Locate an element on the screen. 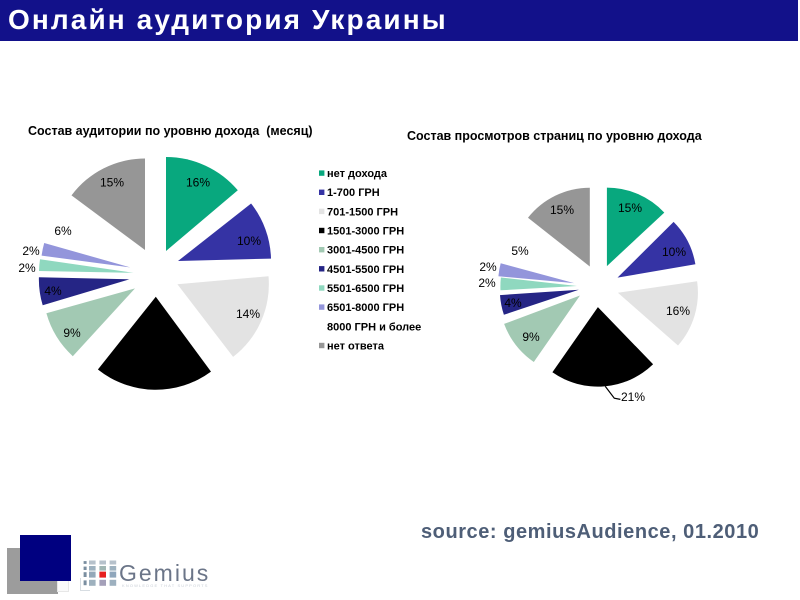  svg-text: 701-1500 ГРН is located at coordinates (362, 212).